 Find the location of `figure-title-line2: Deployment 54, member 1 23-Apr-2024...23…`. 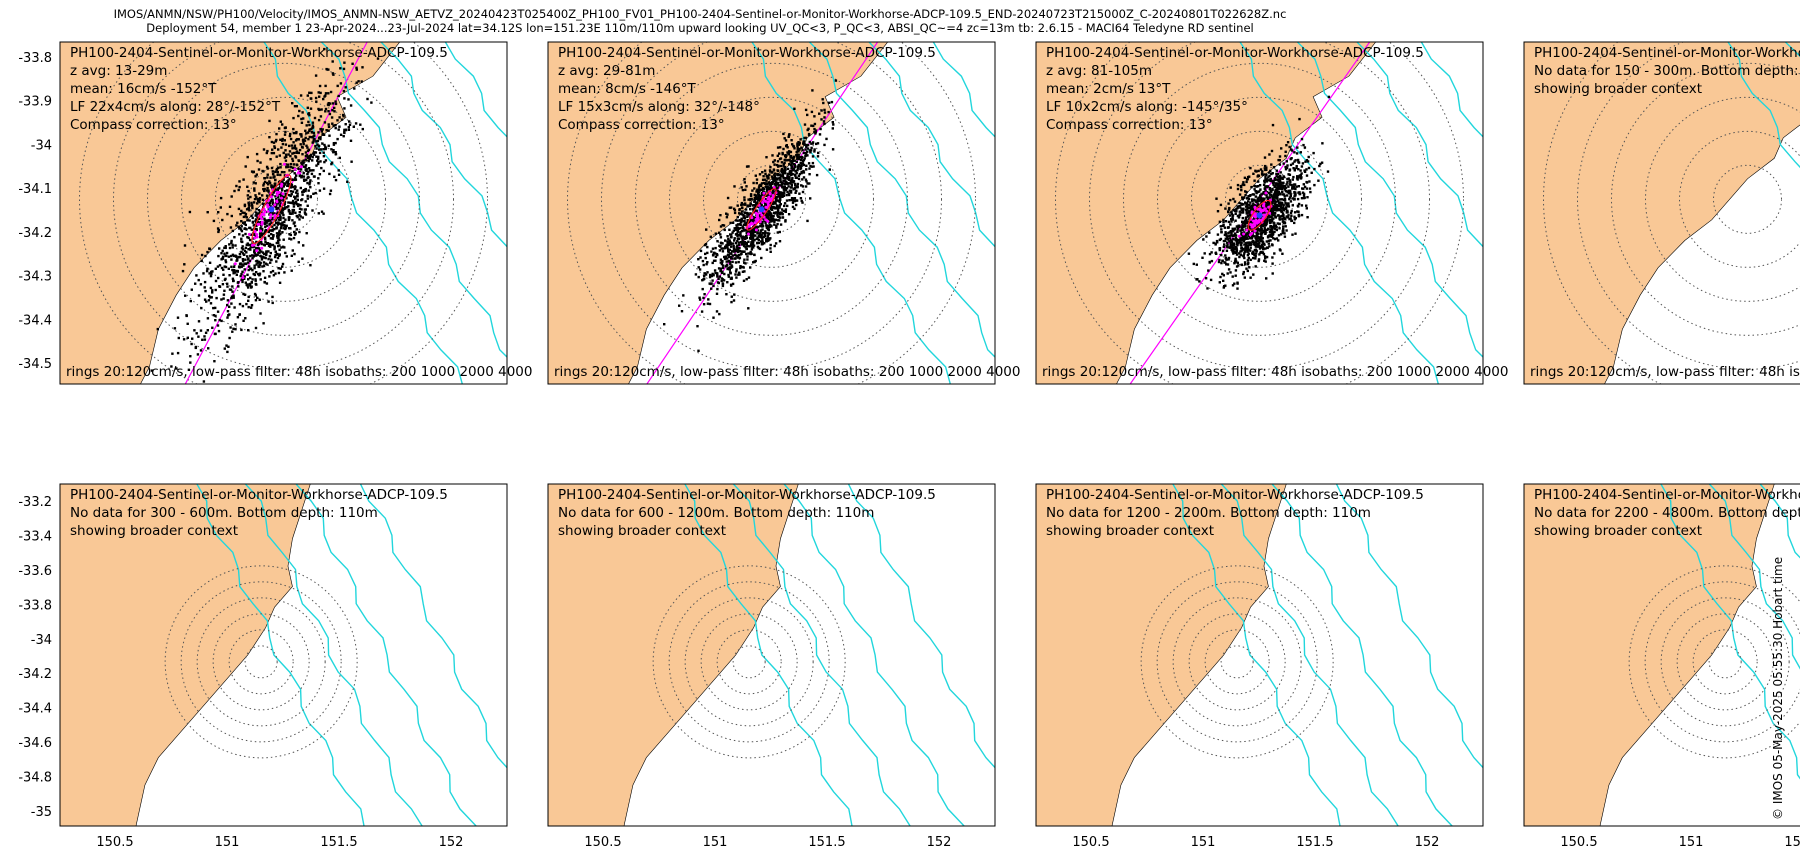

figure-title-line2: Deployment 54, member 1 23-Apr-2024...23… is located at coordinates (699, 28).